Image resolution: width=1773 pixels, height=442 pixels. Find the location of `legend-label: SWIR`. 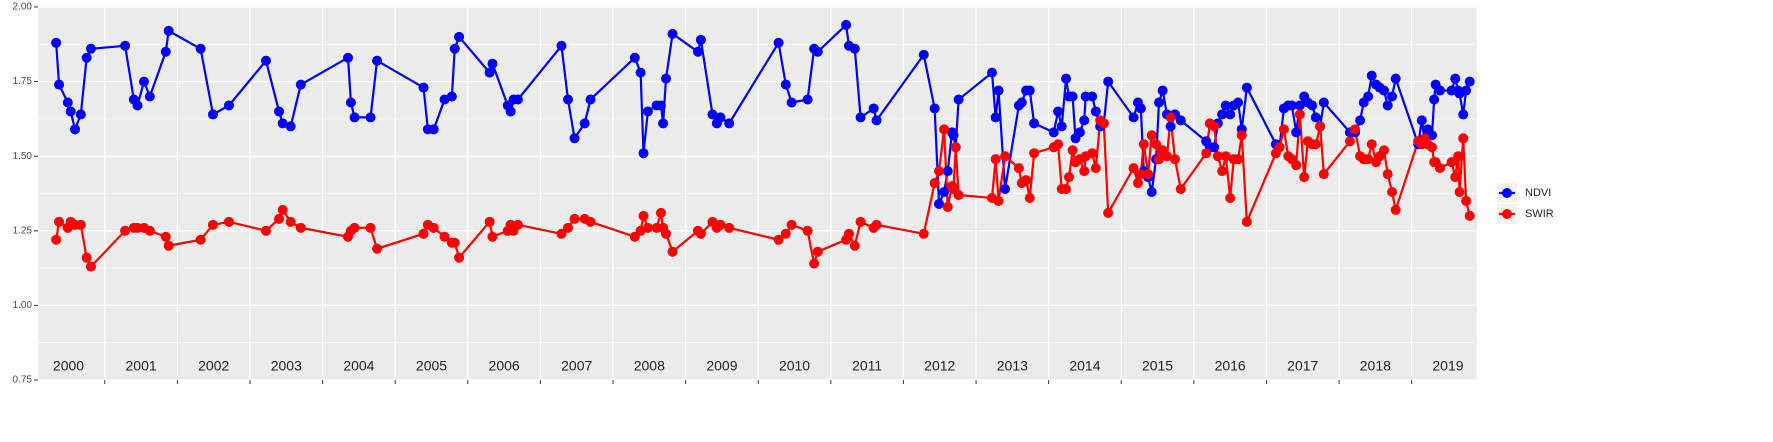

legend-label: SWIR is located at coordinates (1539, 214).